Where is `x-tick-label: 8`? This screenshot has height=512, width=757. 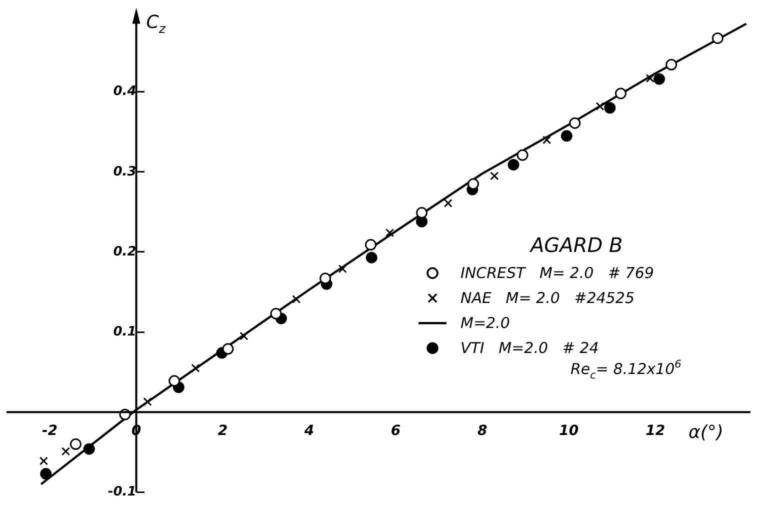 x-tick-label: 8 is located at coordinates (482, 431).